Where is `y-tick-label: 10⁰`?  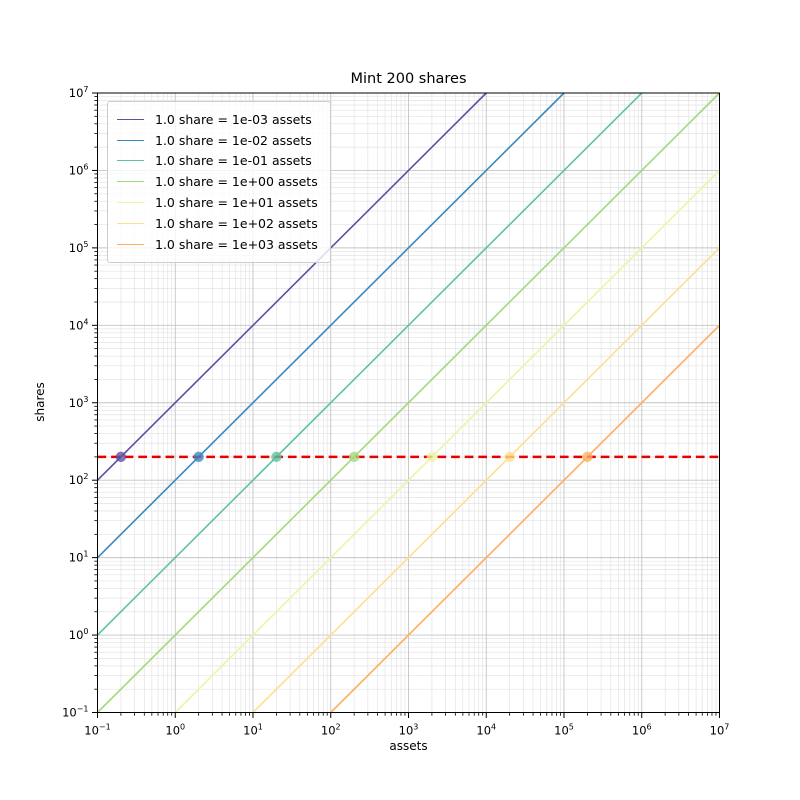
y-tick-label: 10⁰ is located at coordinates (79, 634).